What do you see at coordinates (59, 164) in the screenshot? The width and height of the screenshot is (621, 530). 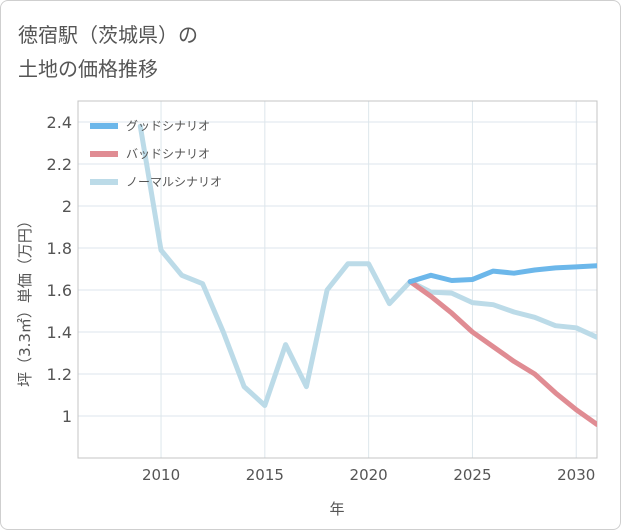 I see `y-tick-label: 2.2` at bounding box center [59, 164].